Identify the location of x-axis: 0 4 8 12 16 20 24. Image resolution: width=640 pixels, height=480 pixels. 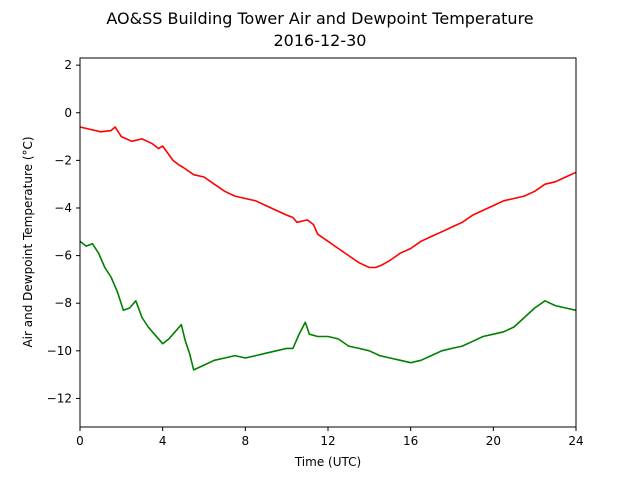
(330, 437).